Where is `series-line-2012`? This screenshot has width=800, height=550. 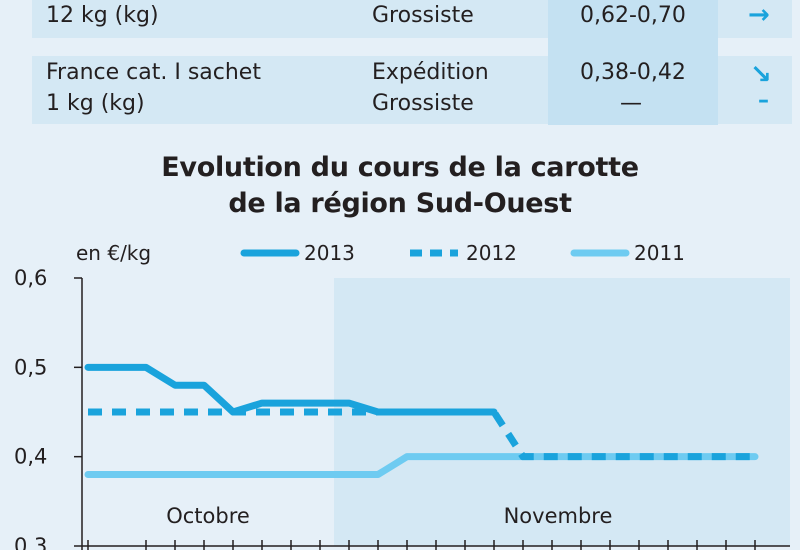
series-line-2012 is located at coordinates (421, 434).